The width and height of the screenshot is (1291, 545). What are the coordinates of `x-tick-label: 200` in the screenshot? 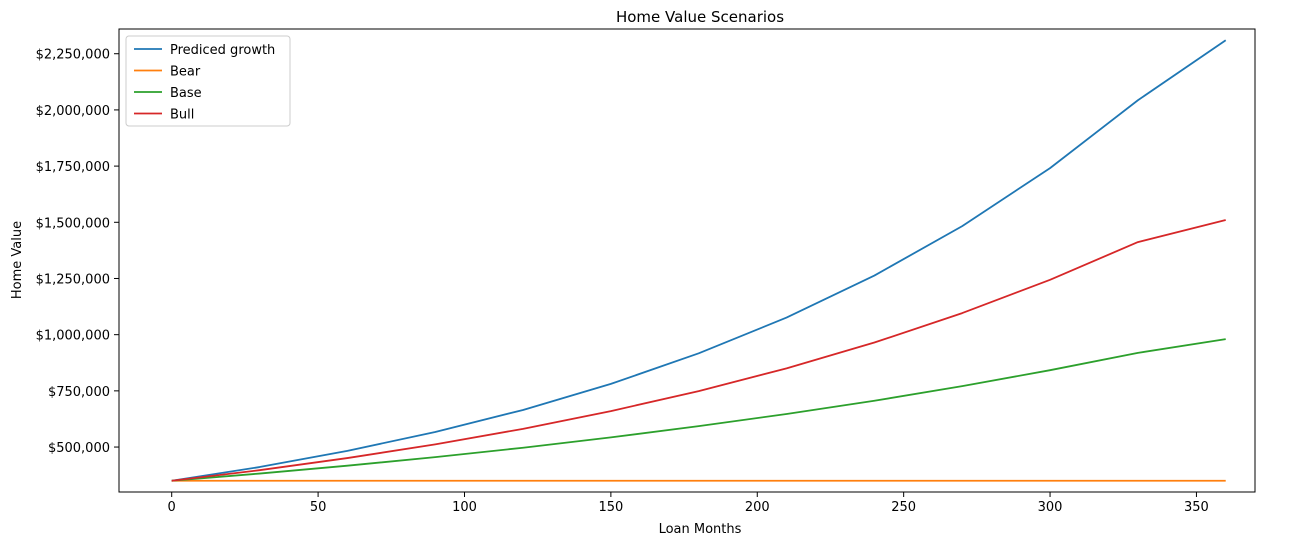 It's located at (757, 507).